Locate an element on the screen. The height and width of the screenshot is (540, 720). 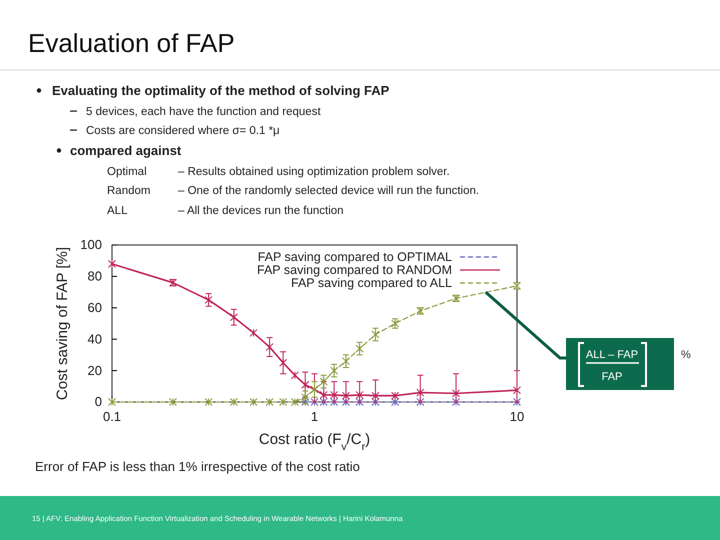
text: – All the devices run the function is located at coordinates (261, 211).